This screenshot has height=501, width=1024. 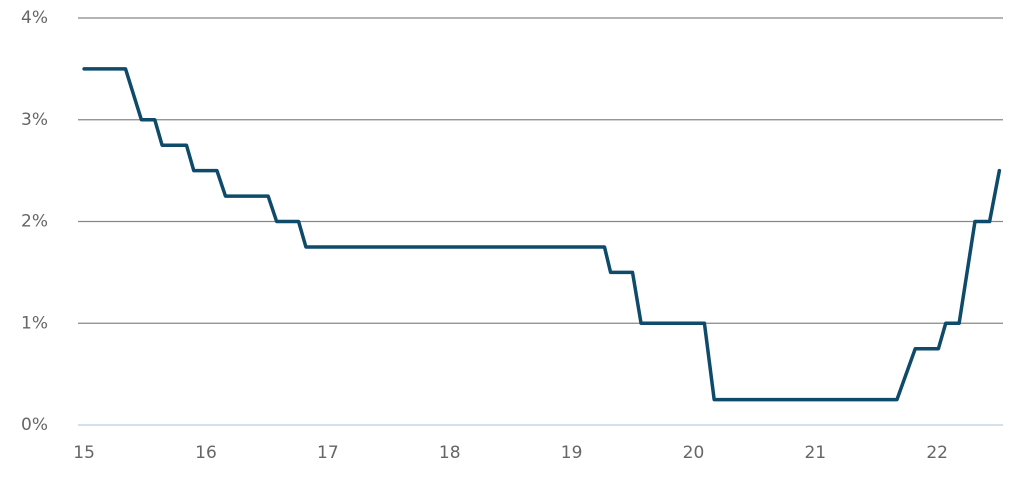 I want to click on y-tick-label: 4%, so click(x=34, y=18).